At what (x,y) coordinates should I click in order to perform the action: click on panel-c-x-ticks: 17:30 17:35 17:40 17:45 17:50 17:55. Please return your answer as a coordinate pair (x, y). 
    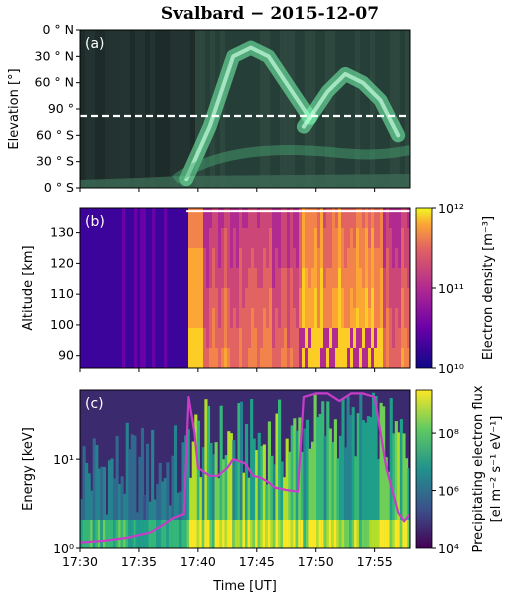
    Looking at the image, I should click on (227, 558).